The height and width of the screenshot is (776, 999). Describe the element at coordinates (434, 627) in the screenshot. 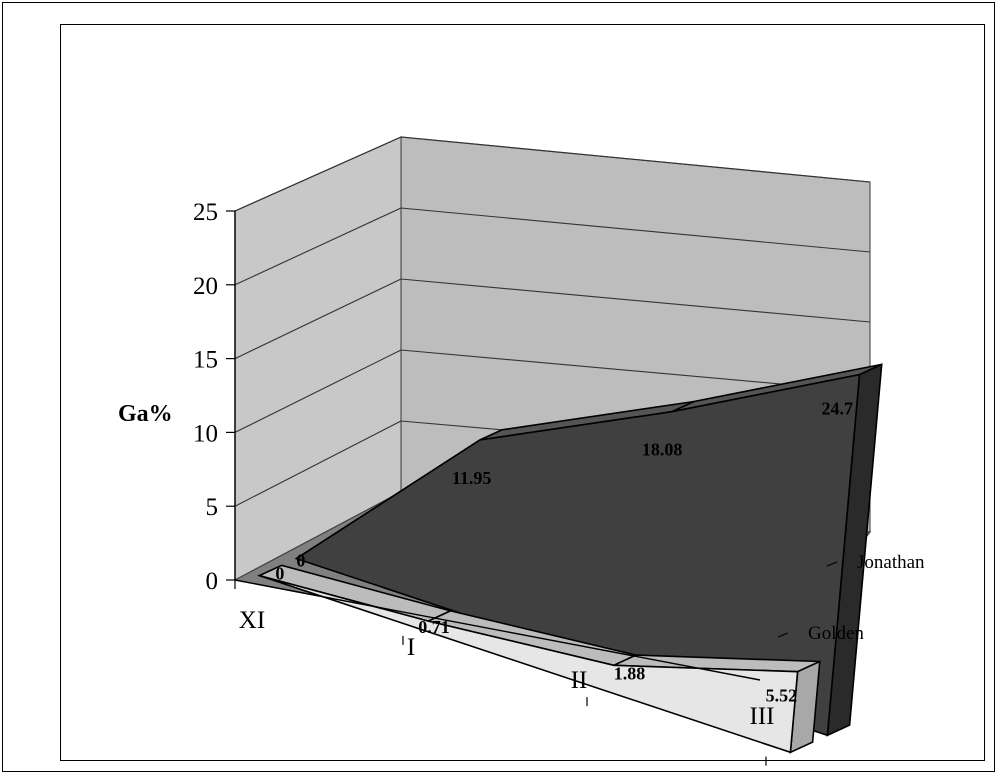

I see `data-label: 0.71` at that location.